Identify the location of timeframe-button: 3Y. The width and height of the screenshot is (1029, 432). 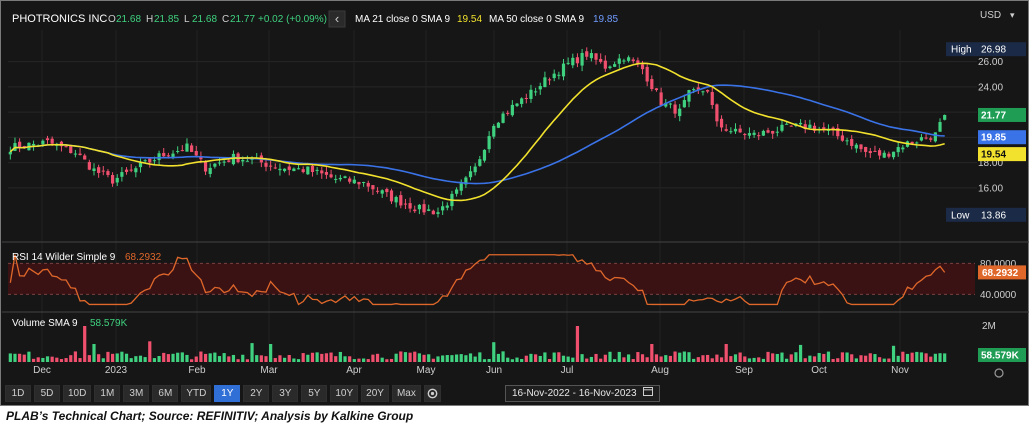
(285, 393).